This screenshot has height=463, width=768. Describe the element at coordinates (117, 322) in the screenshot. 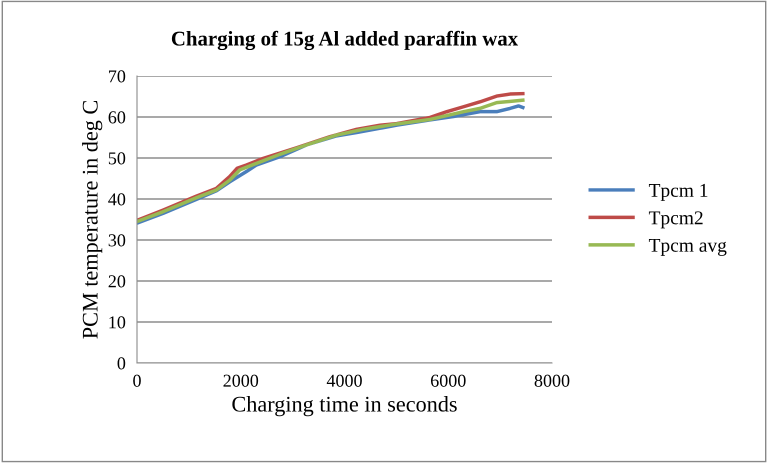

I see `y-tick-label: 10` at that location.